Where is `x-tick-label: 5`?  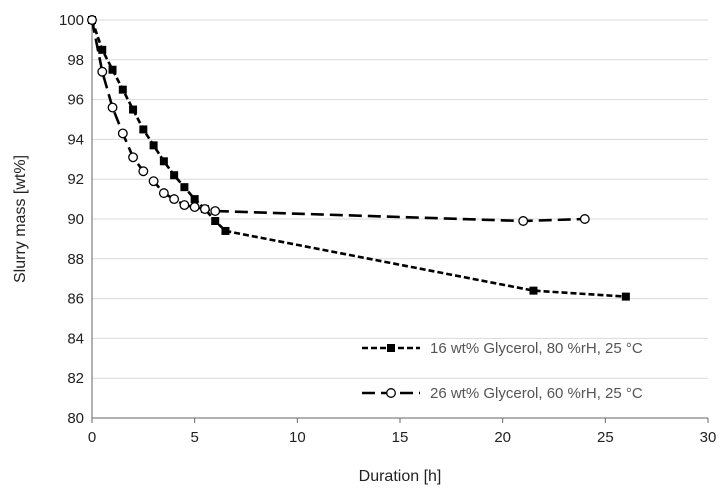
x-tick-label: 5 is located at coordinates (194, 437).